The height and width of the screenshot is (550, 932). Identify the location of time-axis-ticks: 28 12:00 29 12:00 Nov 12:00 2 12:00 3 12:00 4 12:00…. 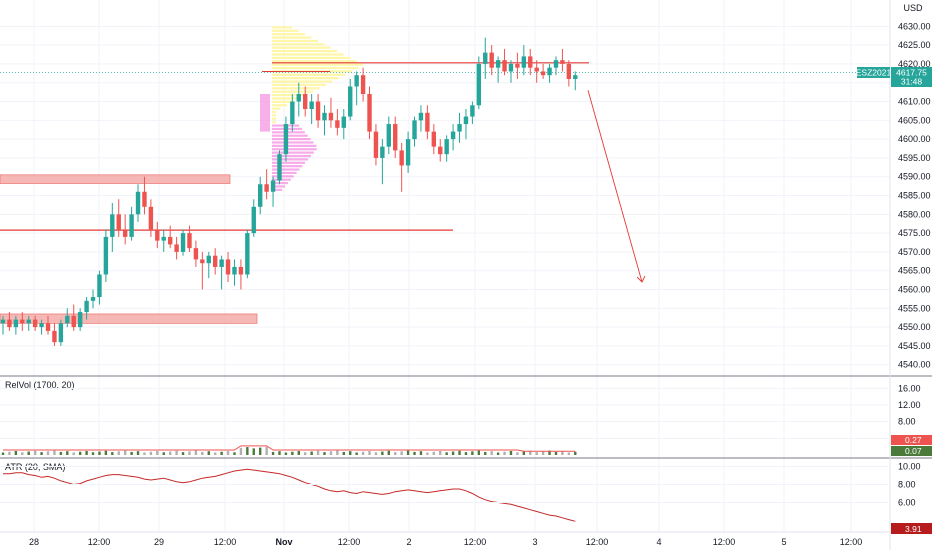
(445, 542).